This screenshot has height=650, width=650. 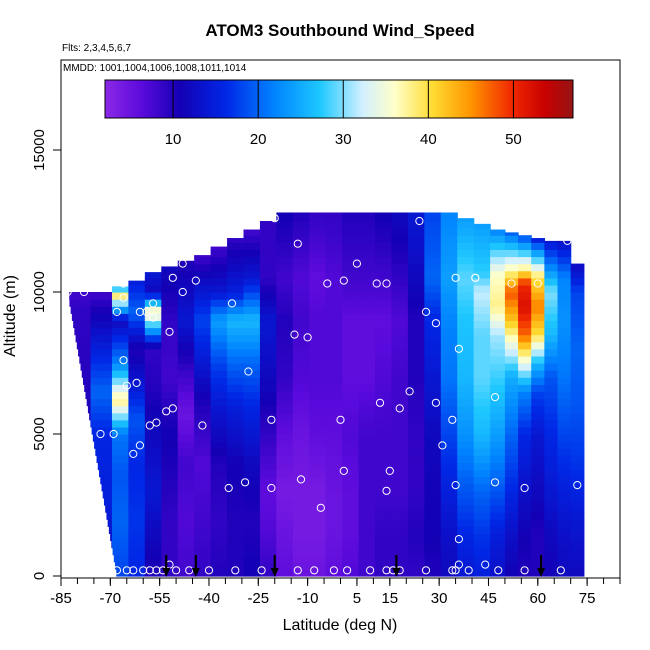 What do you see at coordinates (96, 48) in the screenshot?
I see `flights-subtitle: Flts: 2,3,4,5,6,7` at bounding box center [96, 48].